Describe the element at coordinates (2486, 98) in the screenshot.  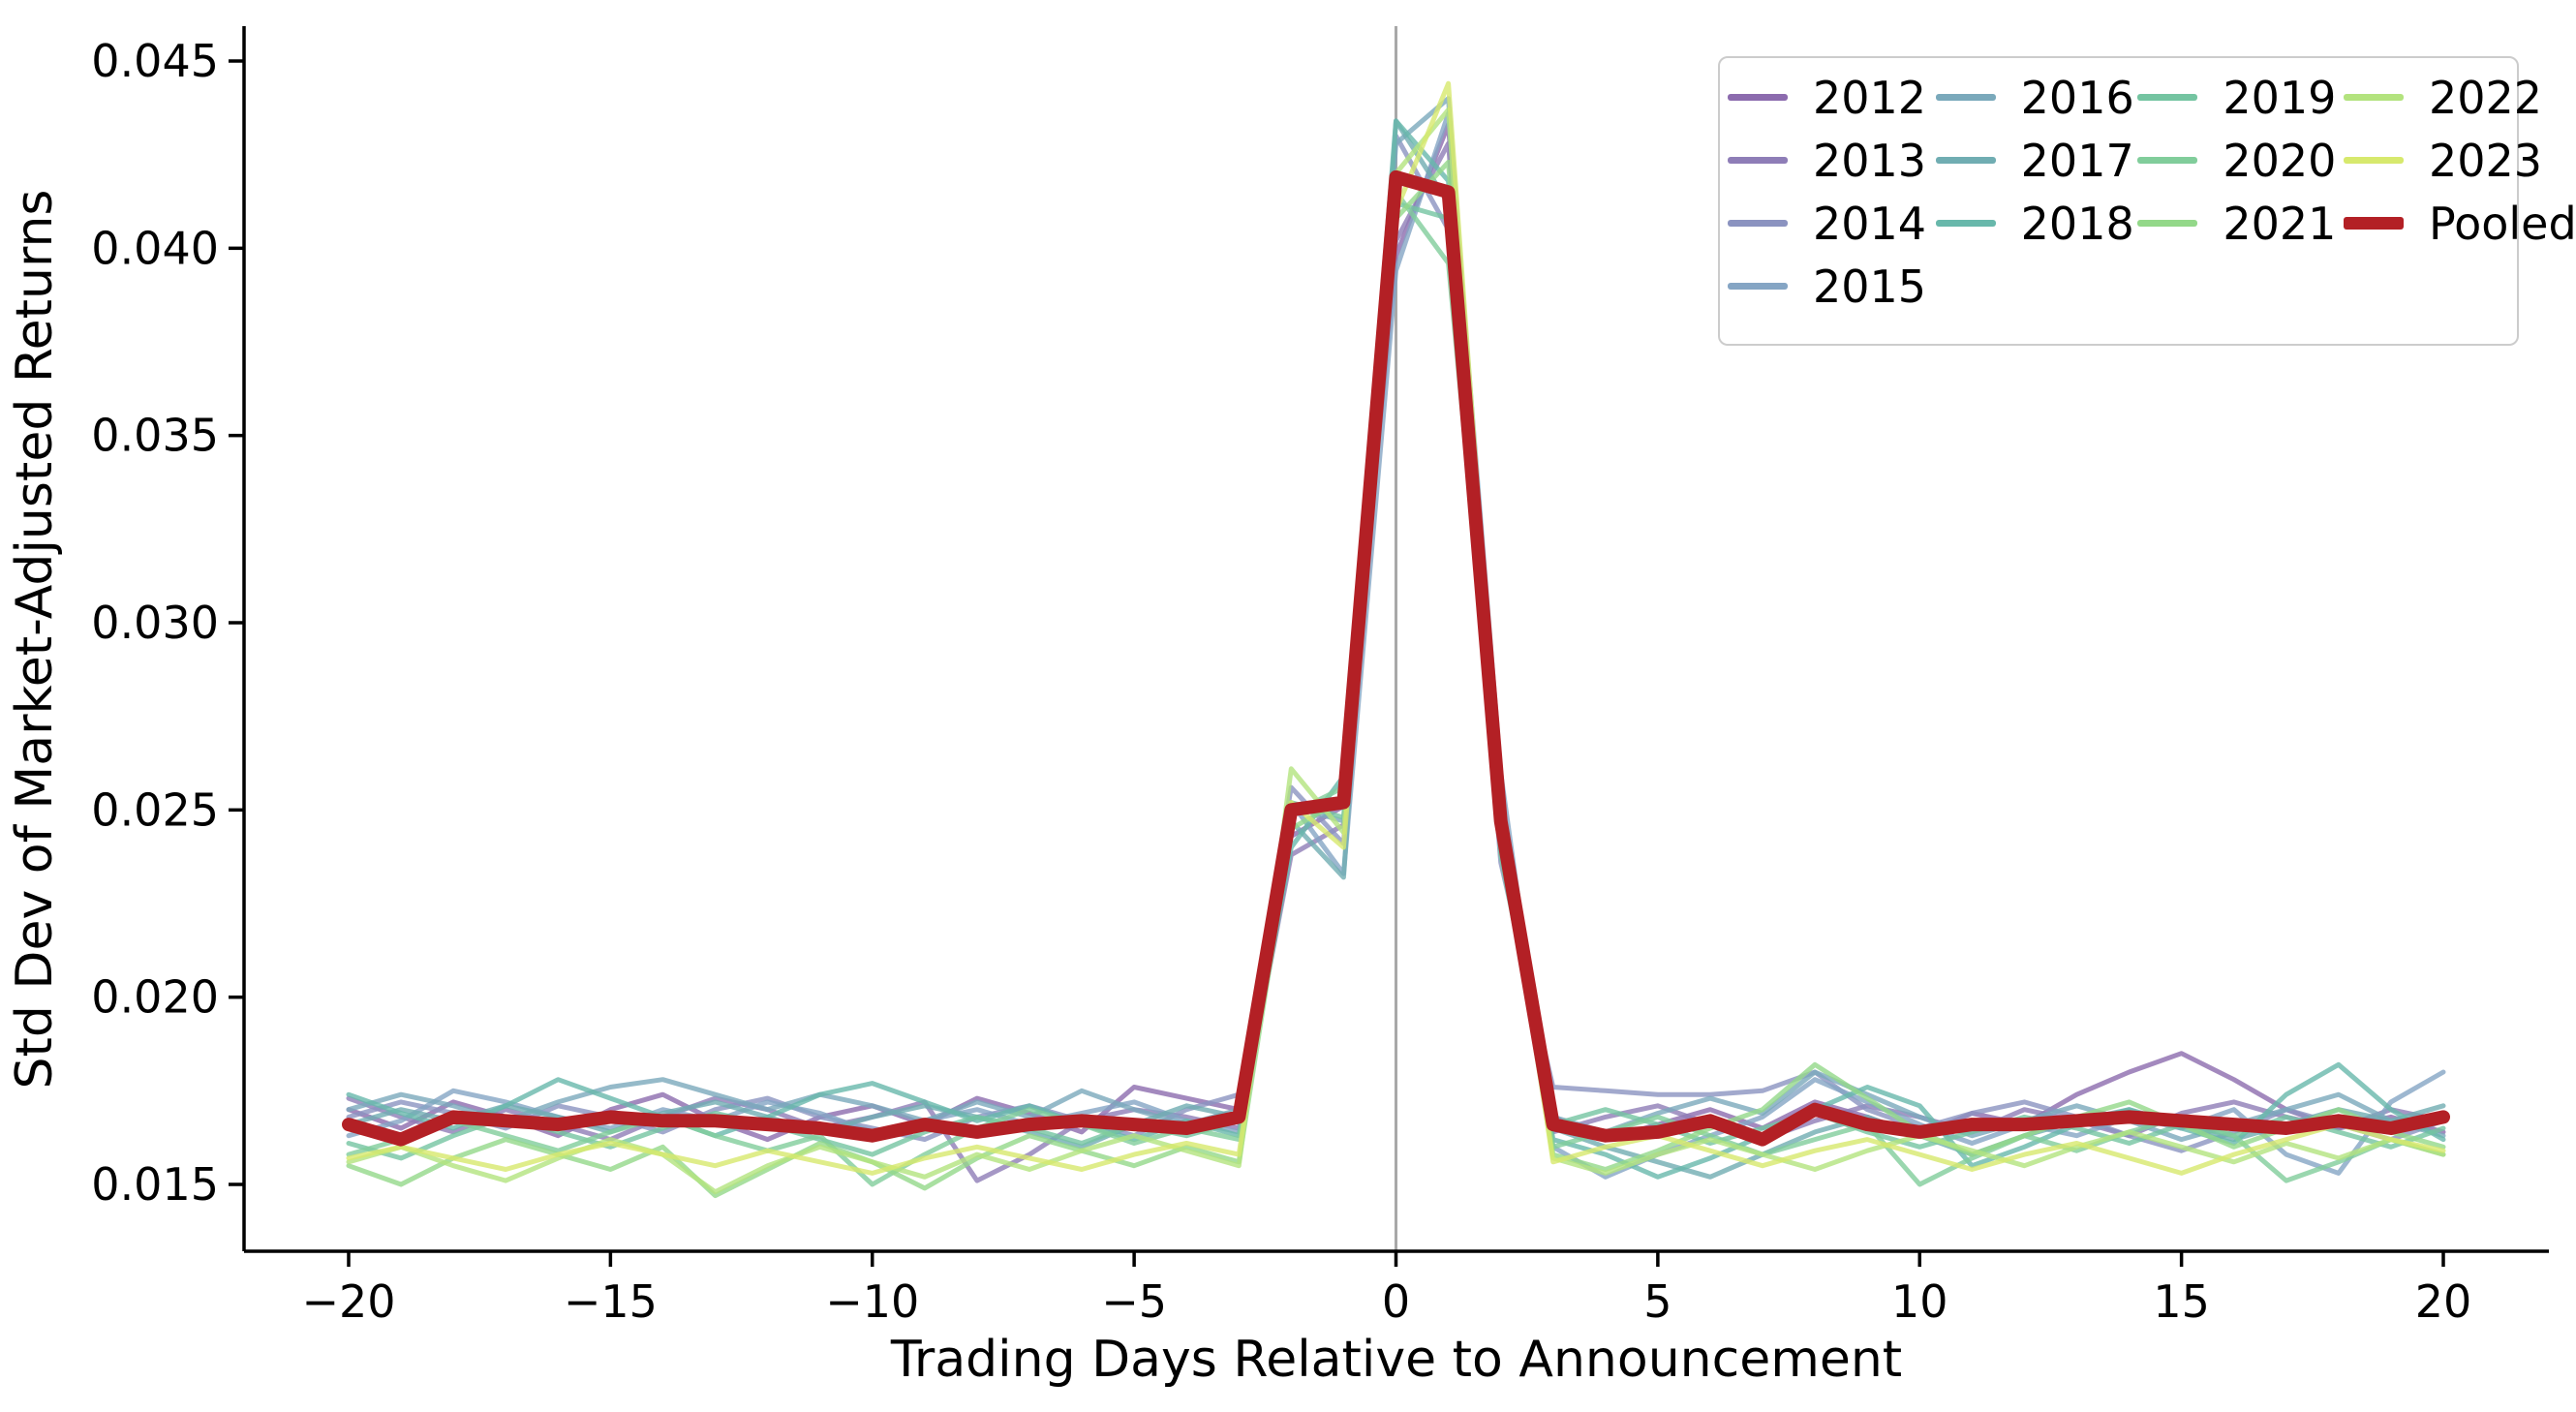
I see `legend-label-2022: 2022` at that location.